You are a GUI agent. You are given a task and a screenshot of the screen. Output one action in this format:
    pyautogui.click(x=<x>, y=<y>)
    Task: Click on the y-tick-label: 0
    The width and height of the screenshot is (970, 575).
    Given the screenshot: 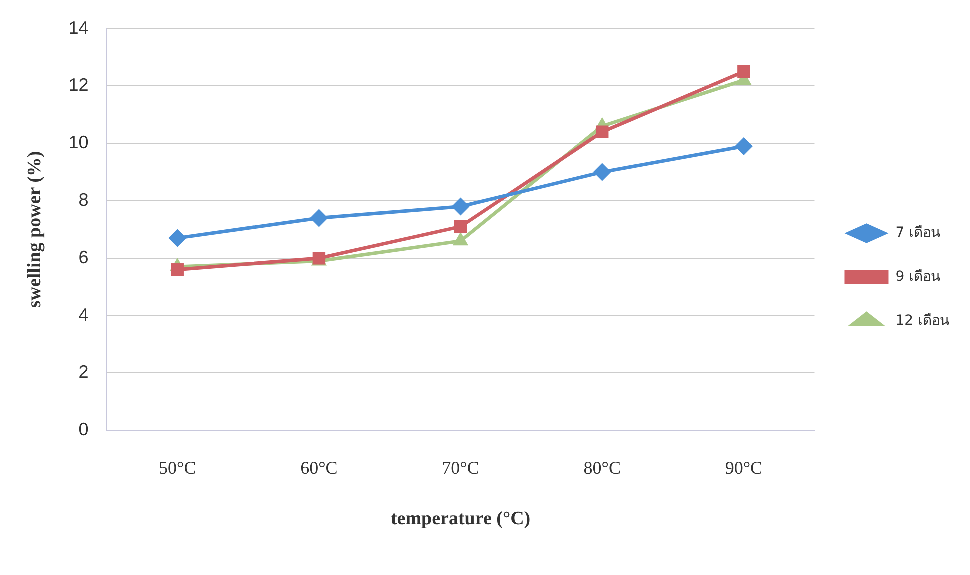 What is the action you would take?
    pyautogui.click(x=83, y=430)
    